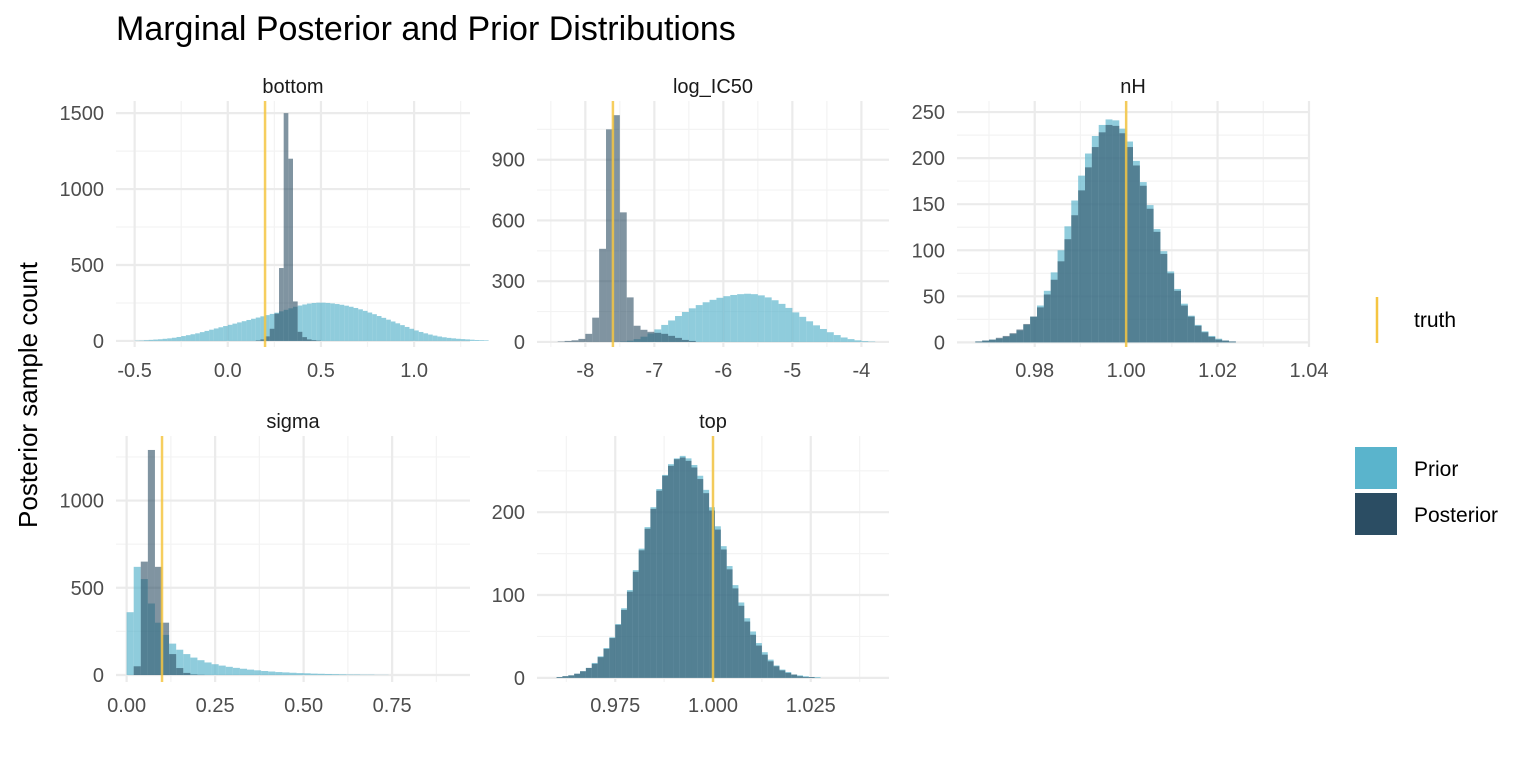 The height and width of the screenshot is (768, 1536). Describe the element at coordinates (508, 282) in the screenshot. I see `y-tick-label: 300` at that location.